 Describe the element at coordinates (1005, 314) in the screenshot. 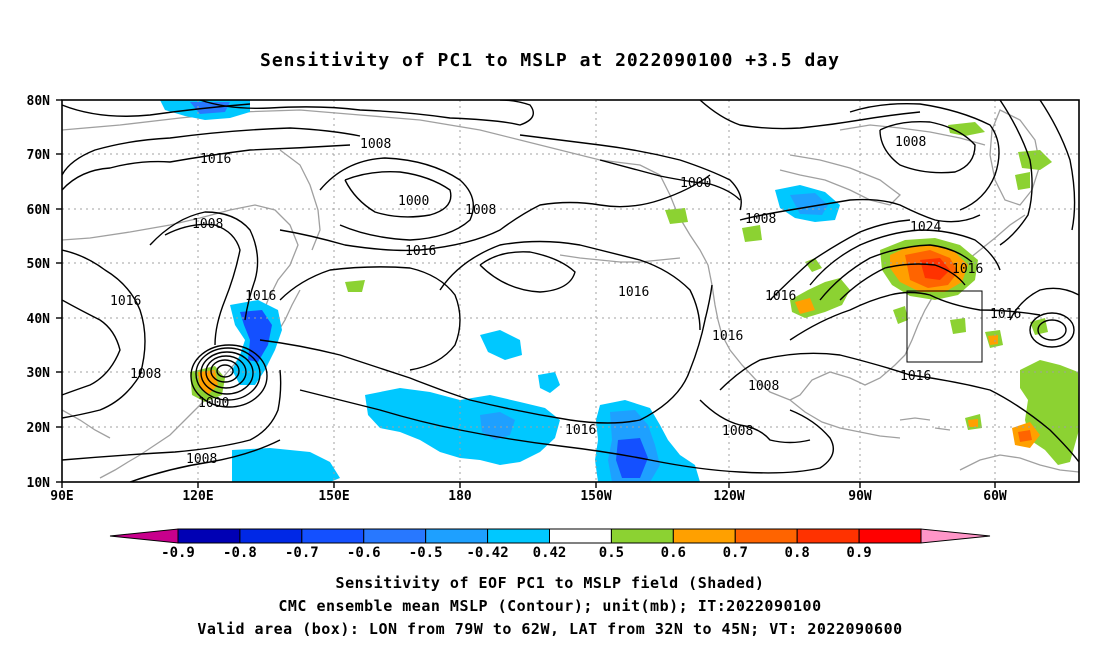

I see `contour-label-1016-i: 1016` at that location.